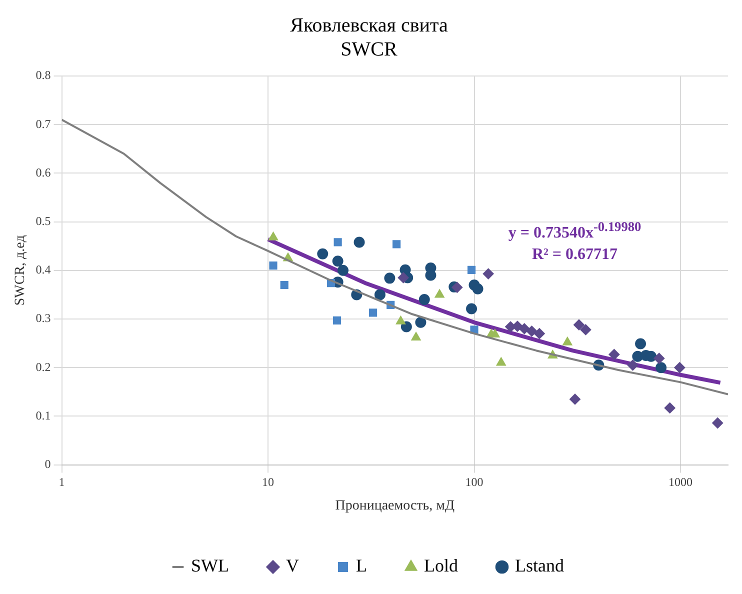 The image size is (742, 594). I want to click on x-tick-label: 1000, so click(680, 482).